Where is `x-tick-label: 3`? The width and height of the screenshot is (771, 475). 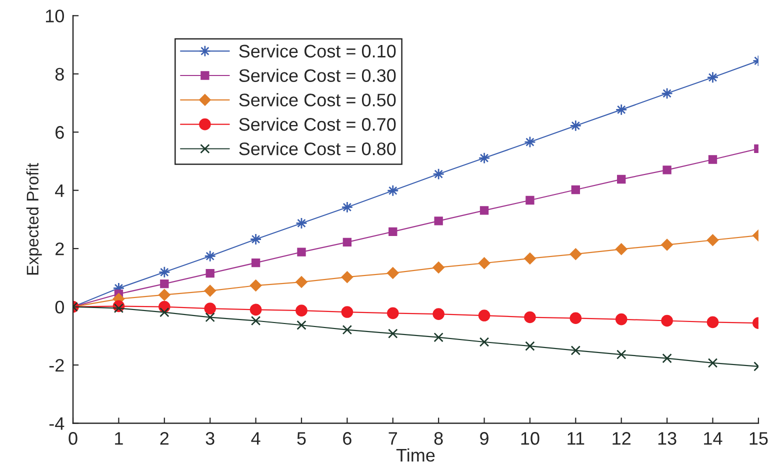 x-tick-label: 3 is located at coordinates (210, 438).